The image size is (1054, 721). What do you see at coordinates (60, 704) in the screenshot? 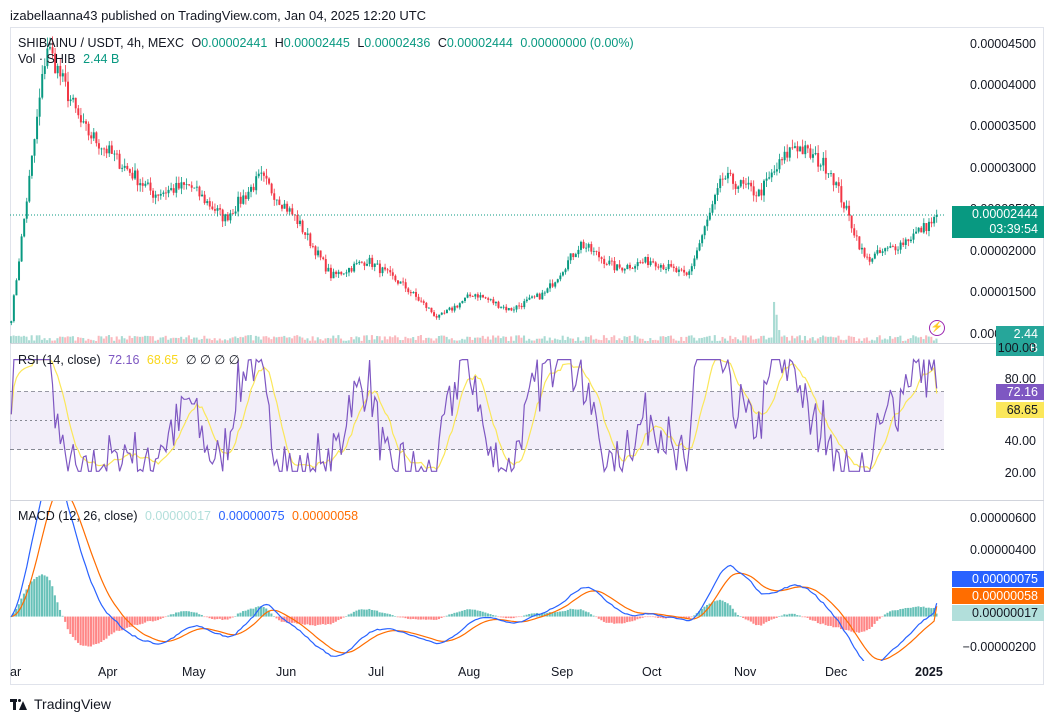
I see `tradingview-logo: TradingView` at bounding box center [60, 704].